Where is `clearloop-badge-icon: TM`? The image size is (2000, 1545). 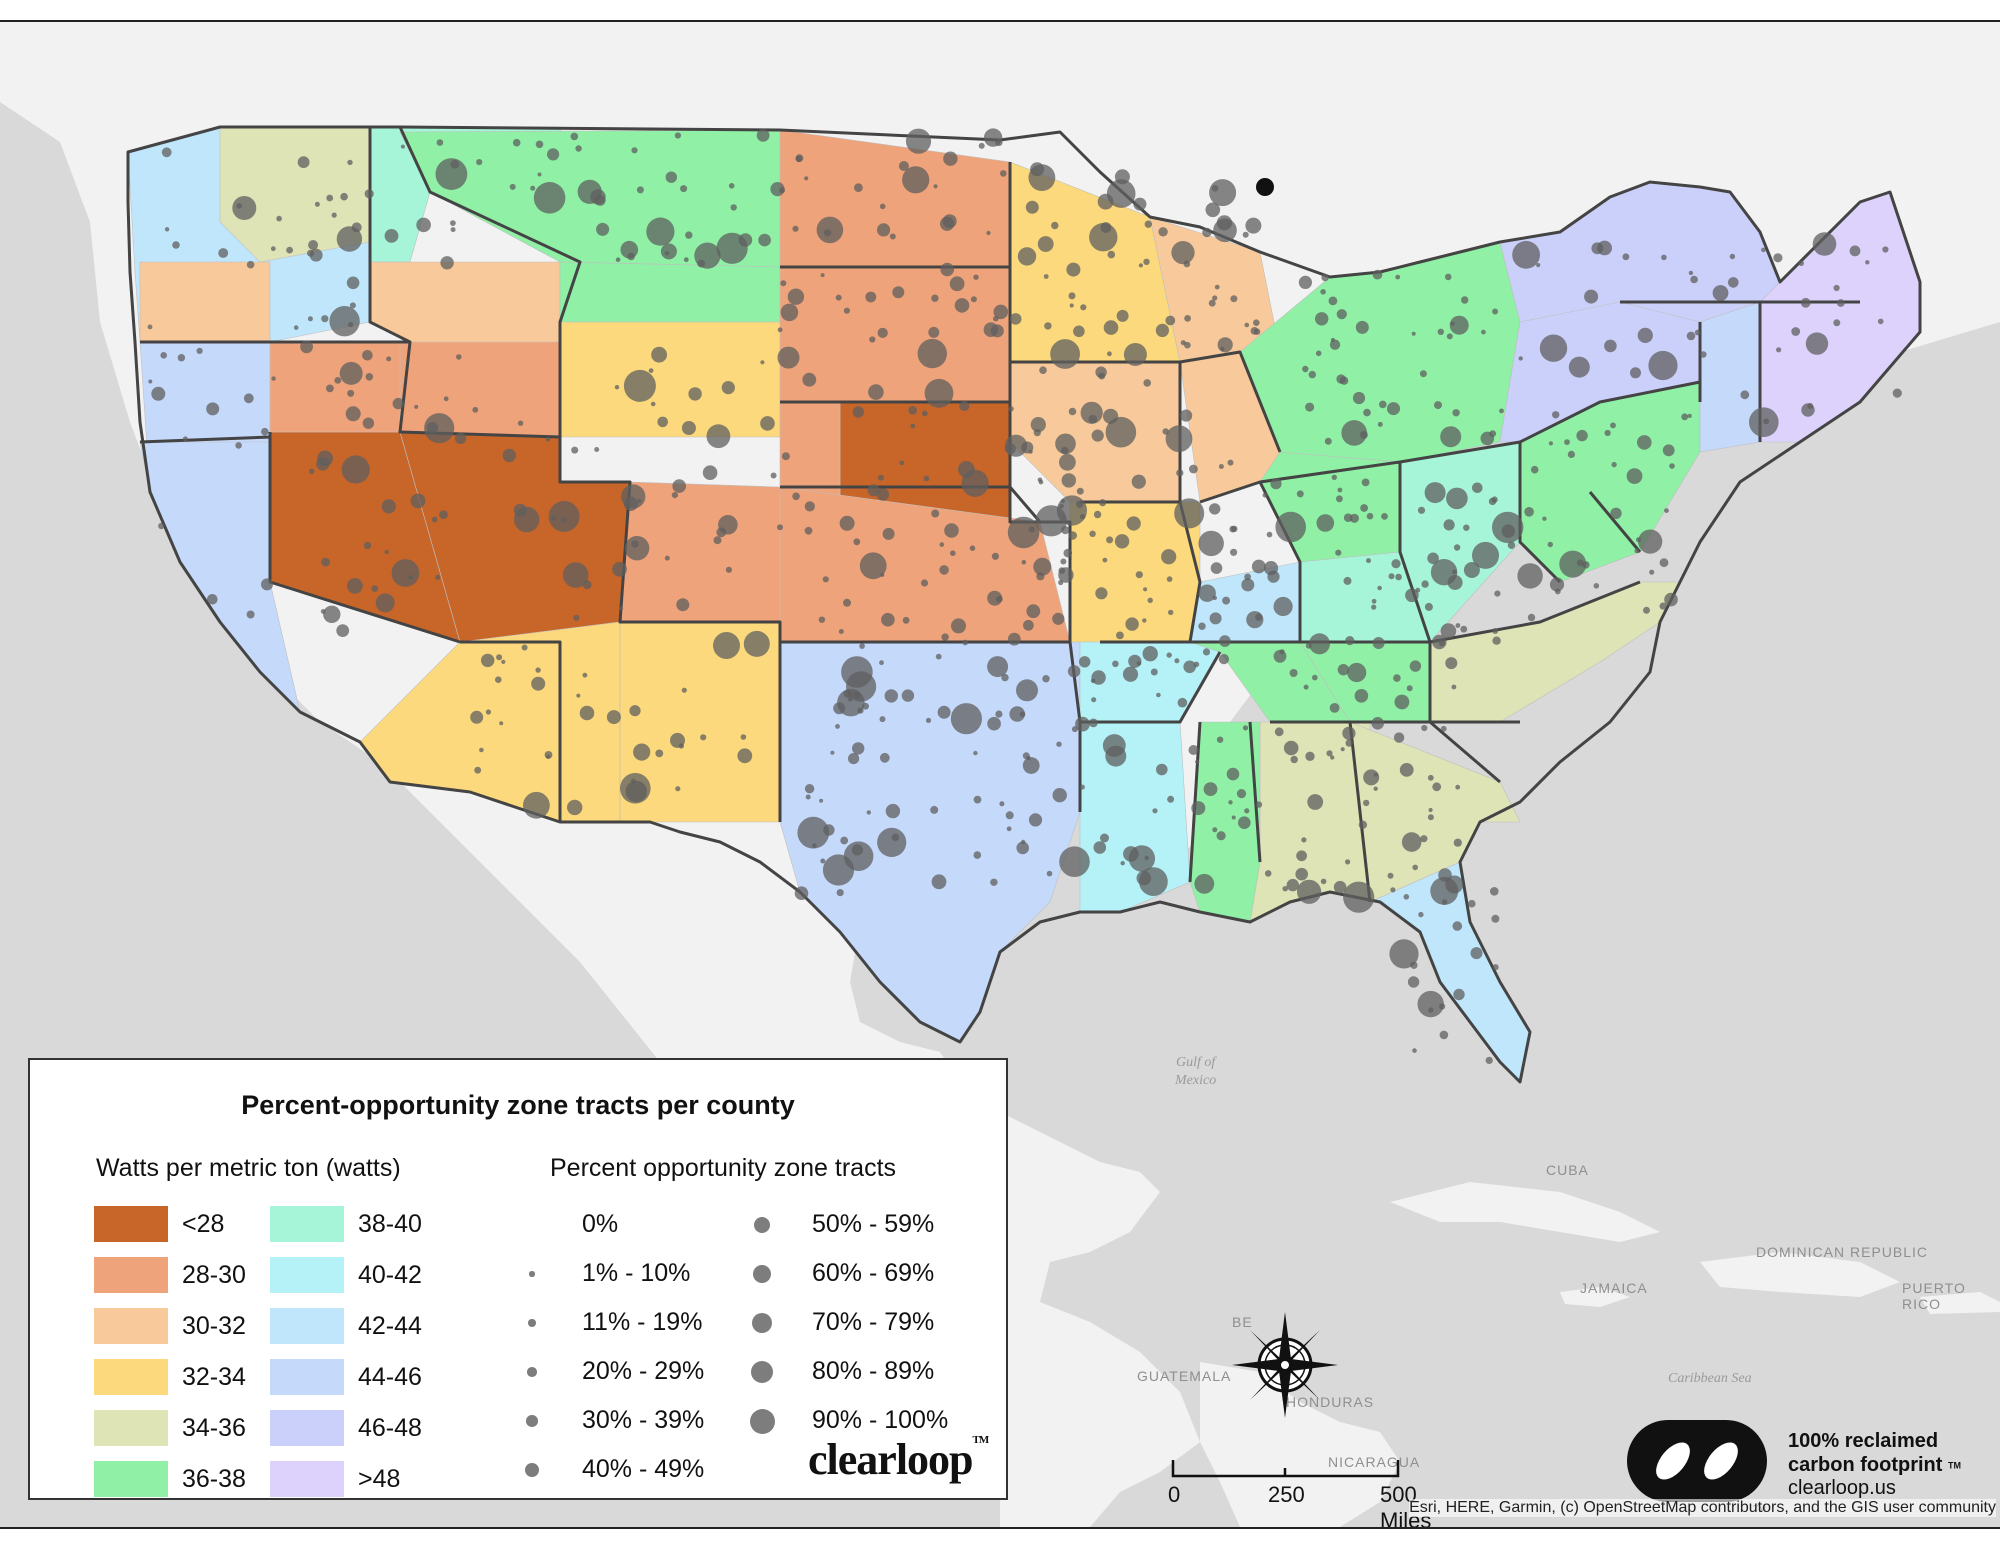 clearloop-badge-icon: TM is located at coordinates (1697, 1467).